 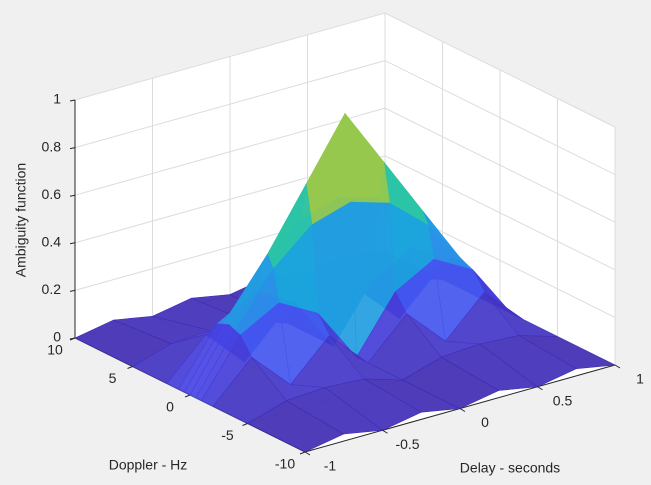 What do you see at coordinates (563, 400) in the screenshot?
I see `x-tick-label: 0.5` at bounding box center [563, 400].